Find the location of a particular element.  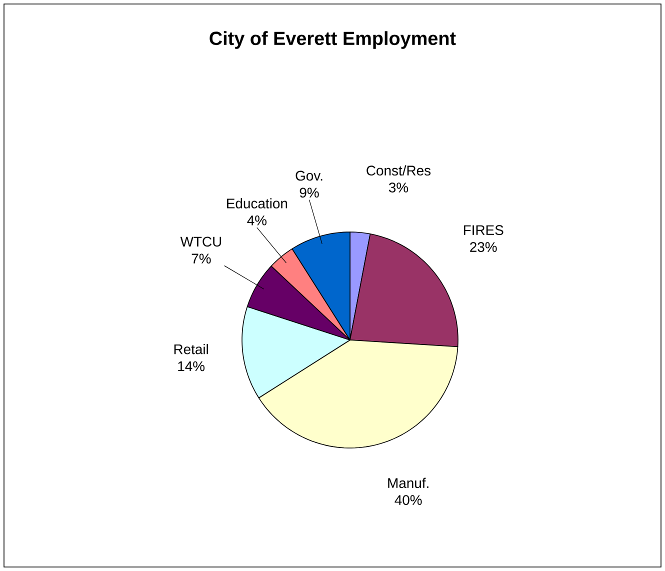

slice-label: Const/Res is located at coordinates (398, 170).